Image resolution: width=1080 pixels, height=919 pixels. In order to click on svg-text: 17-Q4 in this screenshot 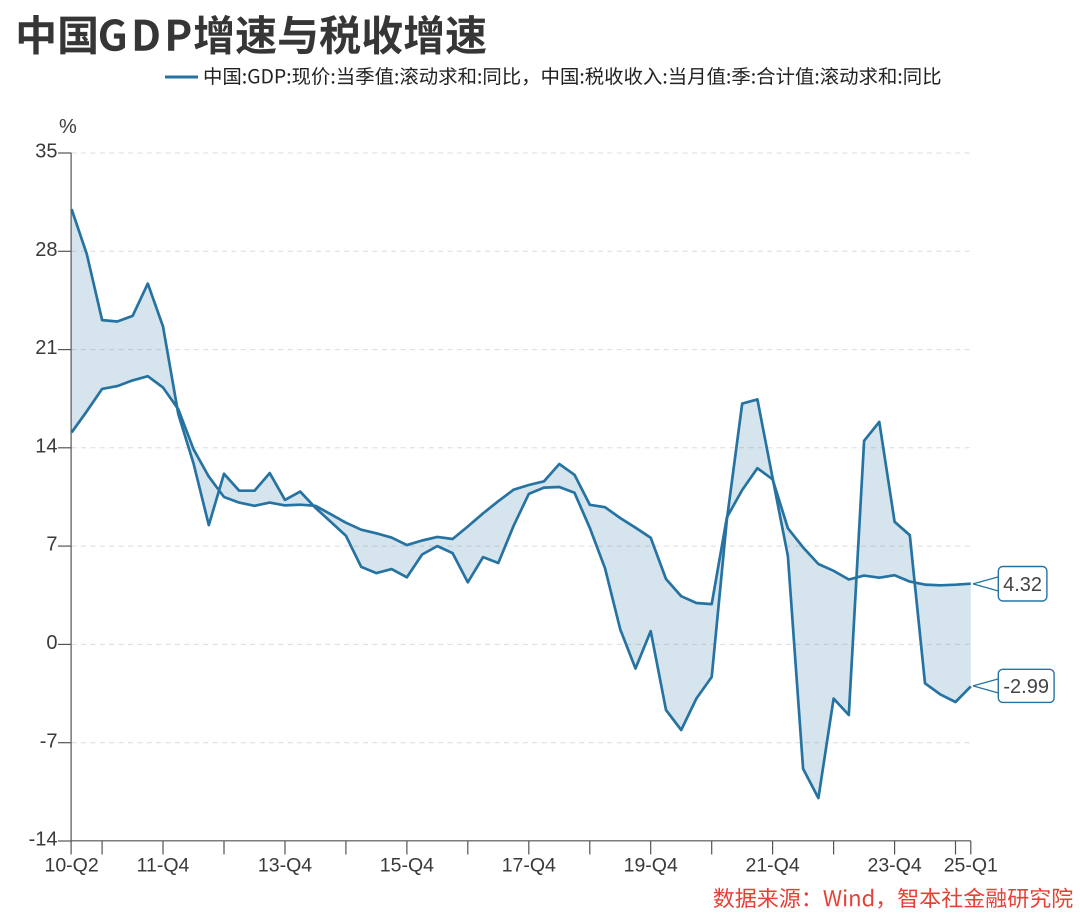, I will do `click(529, 866)`.